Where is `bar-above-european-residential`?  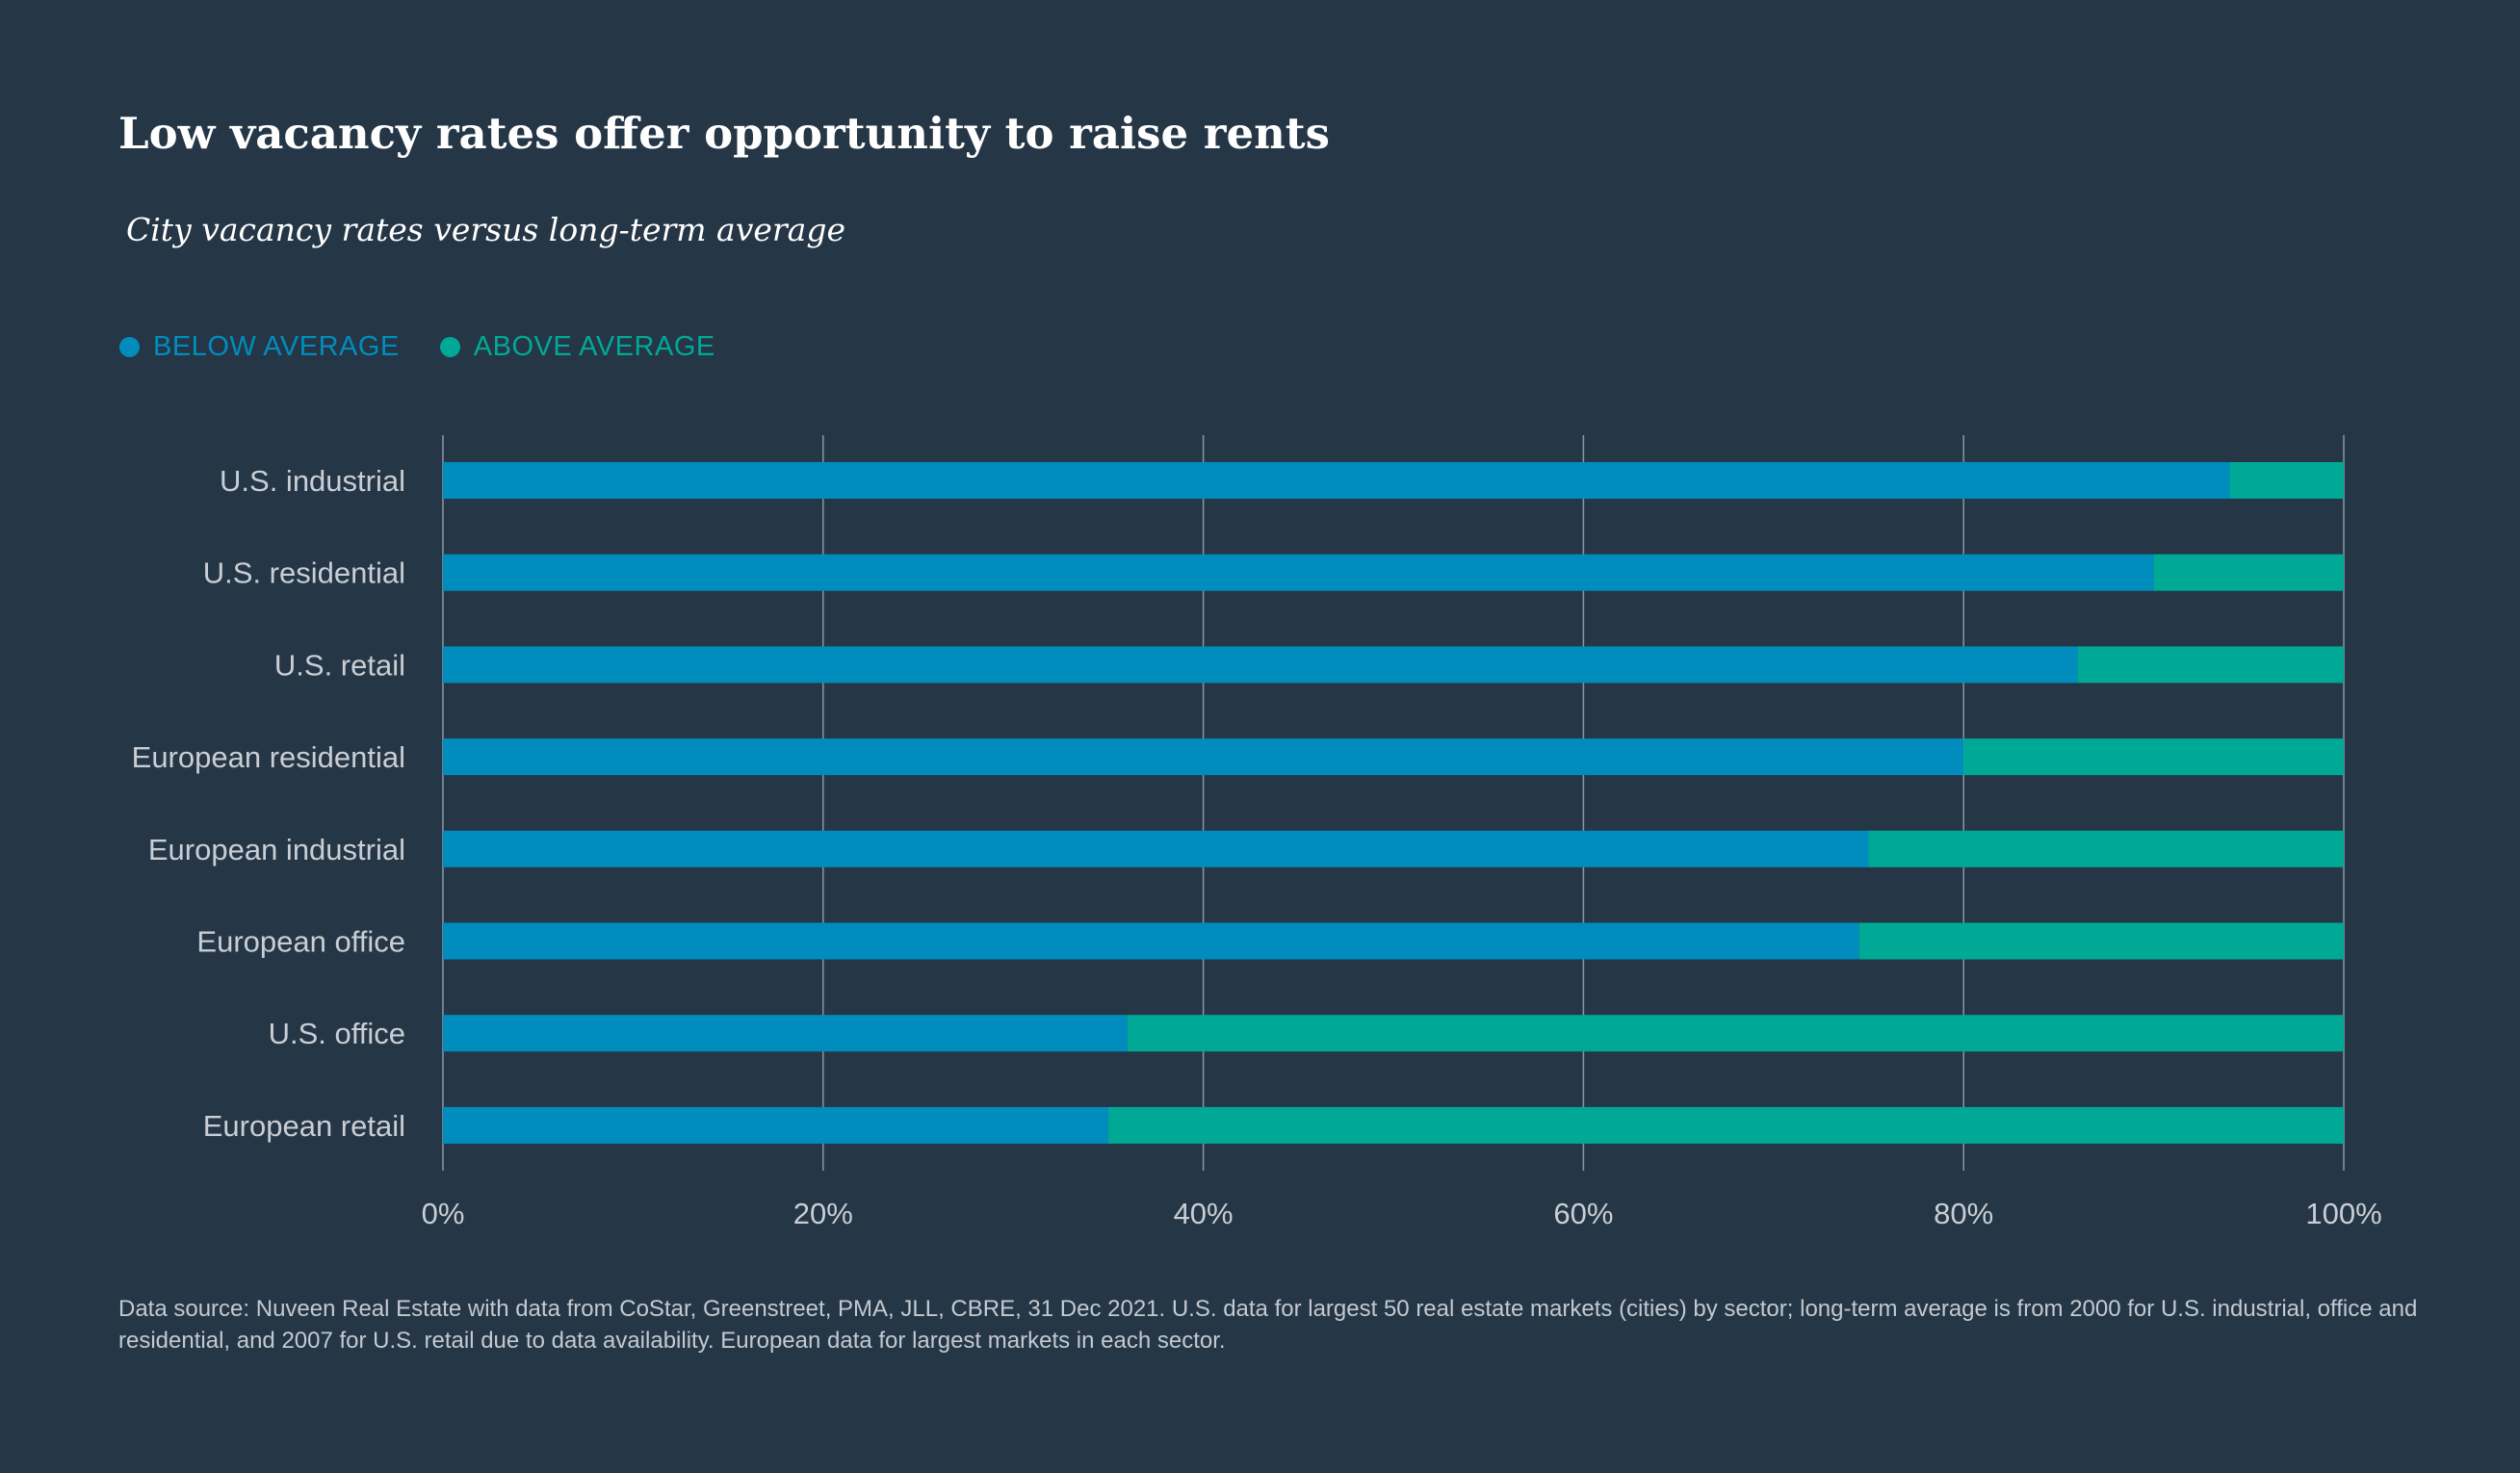 bar-above-european-residential is located at coordinates (2153, 757).